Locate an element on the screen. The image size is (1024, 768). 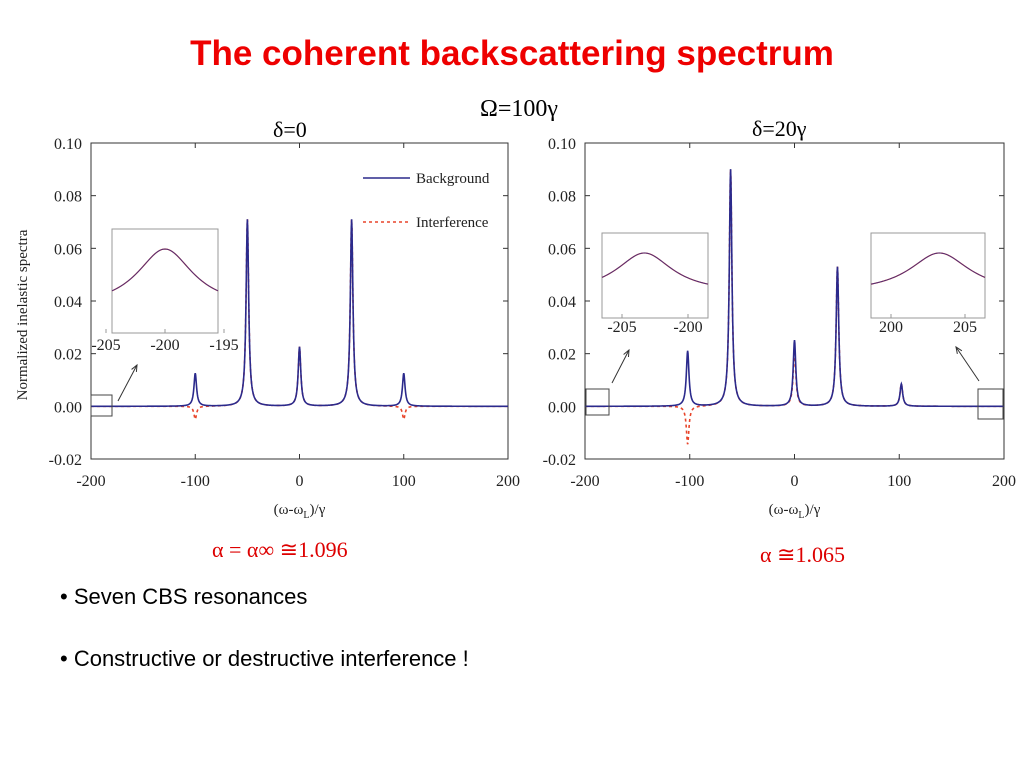
y-axis-label: Normalized inelastic spectra is located at coordinates (23, 314).